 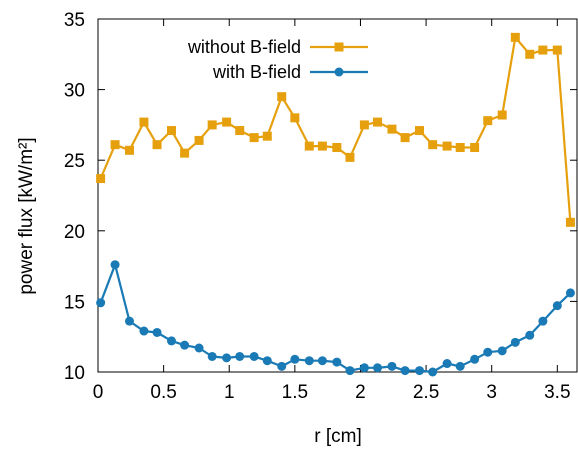 What do you see at coordinates (277, 59) in the screenshot?
I see `legend: without B-field with B-field` at bounding box center [277, 59].